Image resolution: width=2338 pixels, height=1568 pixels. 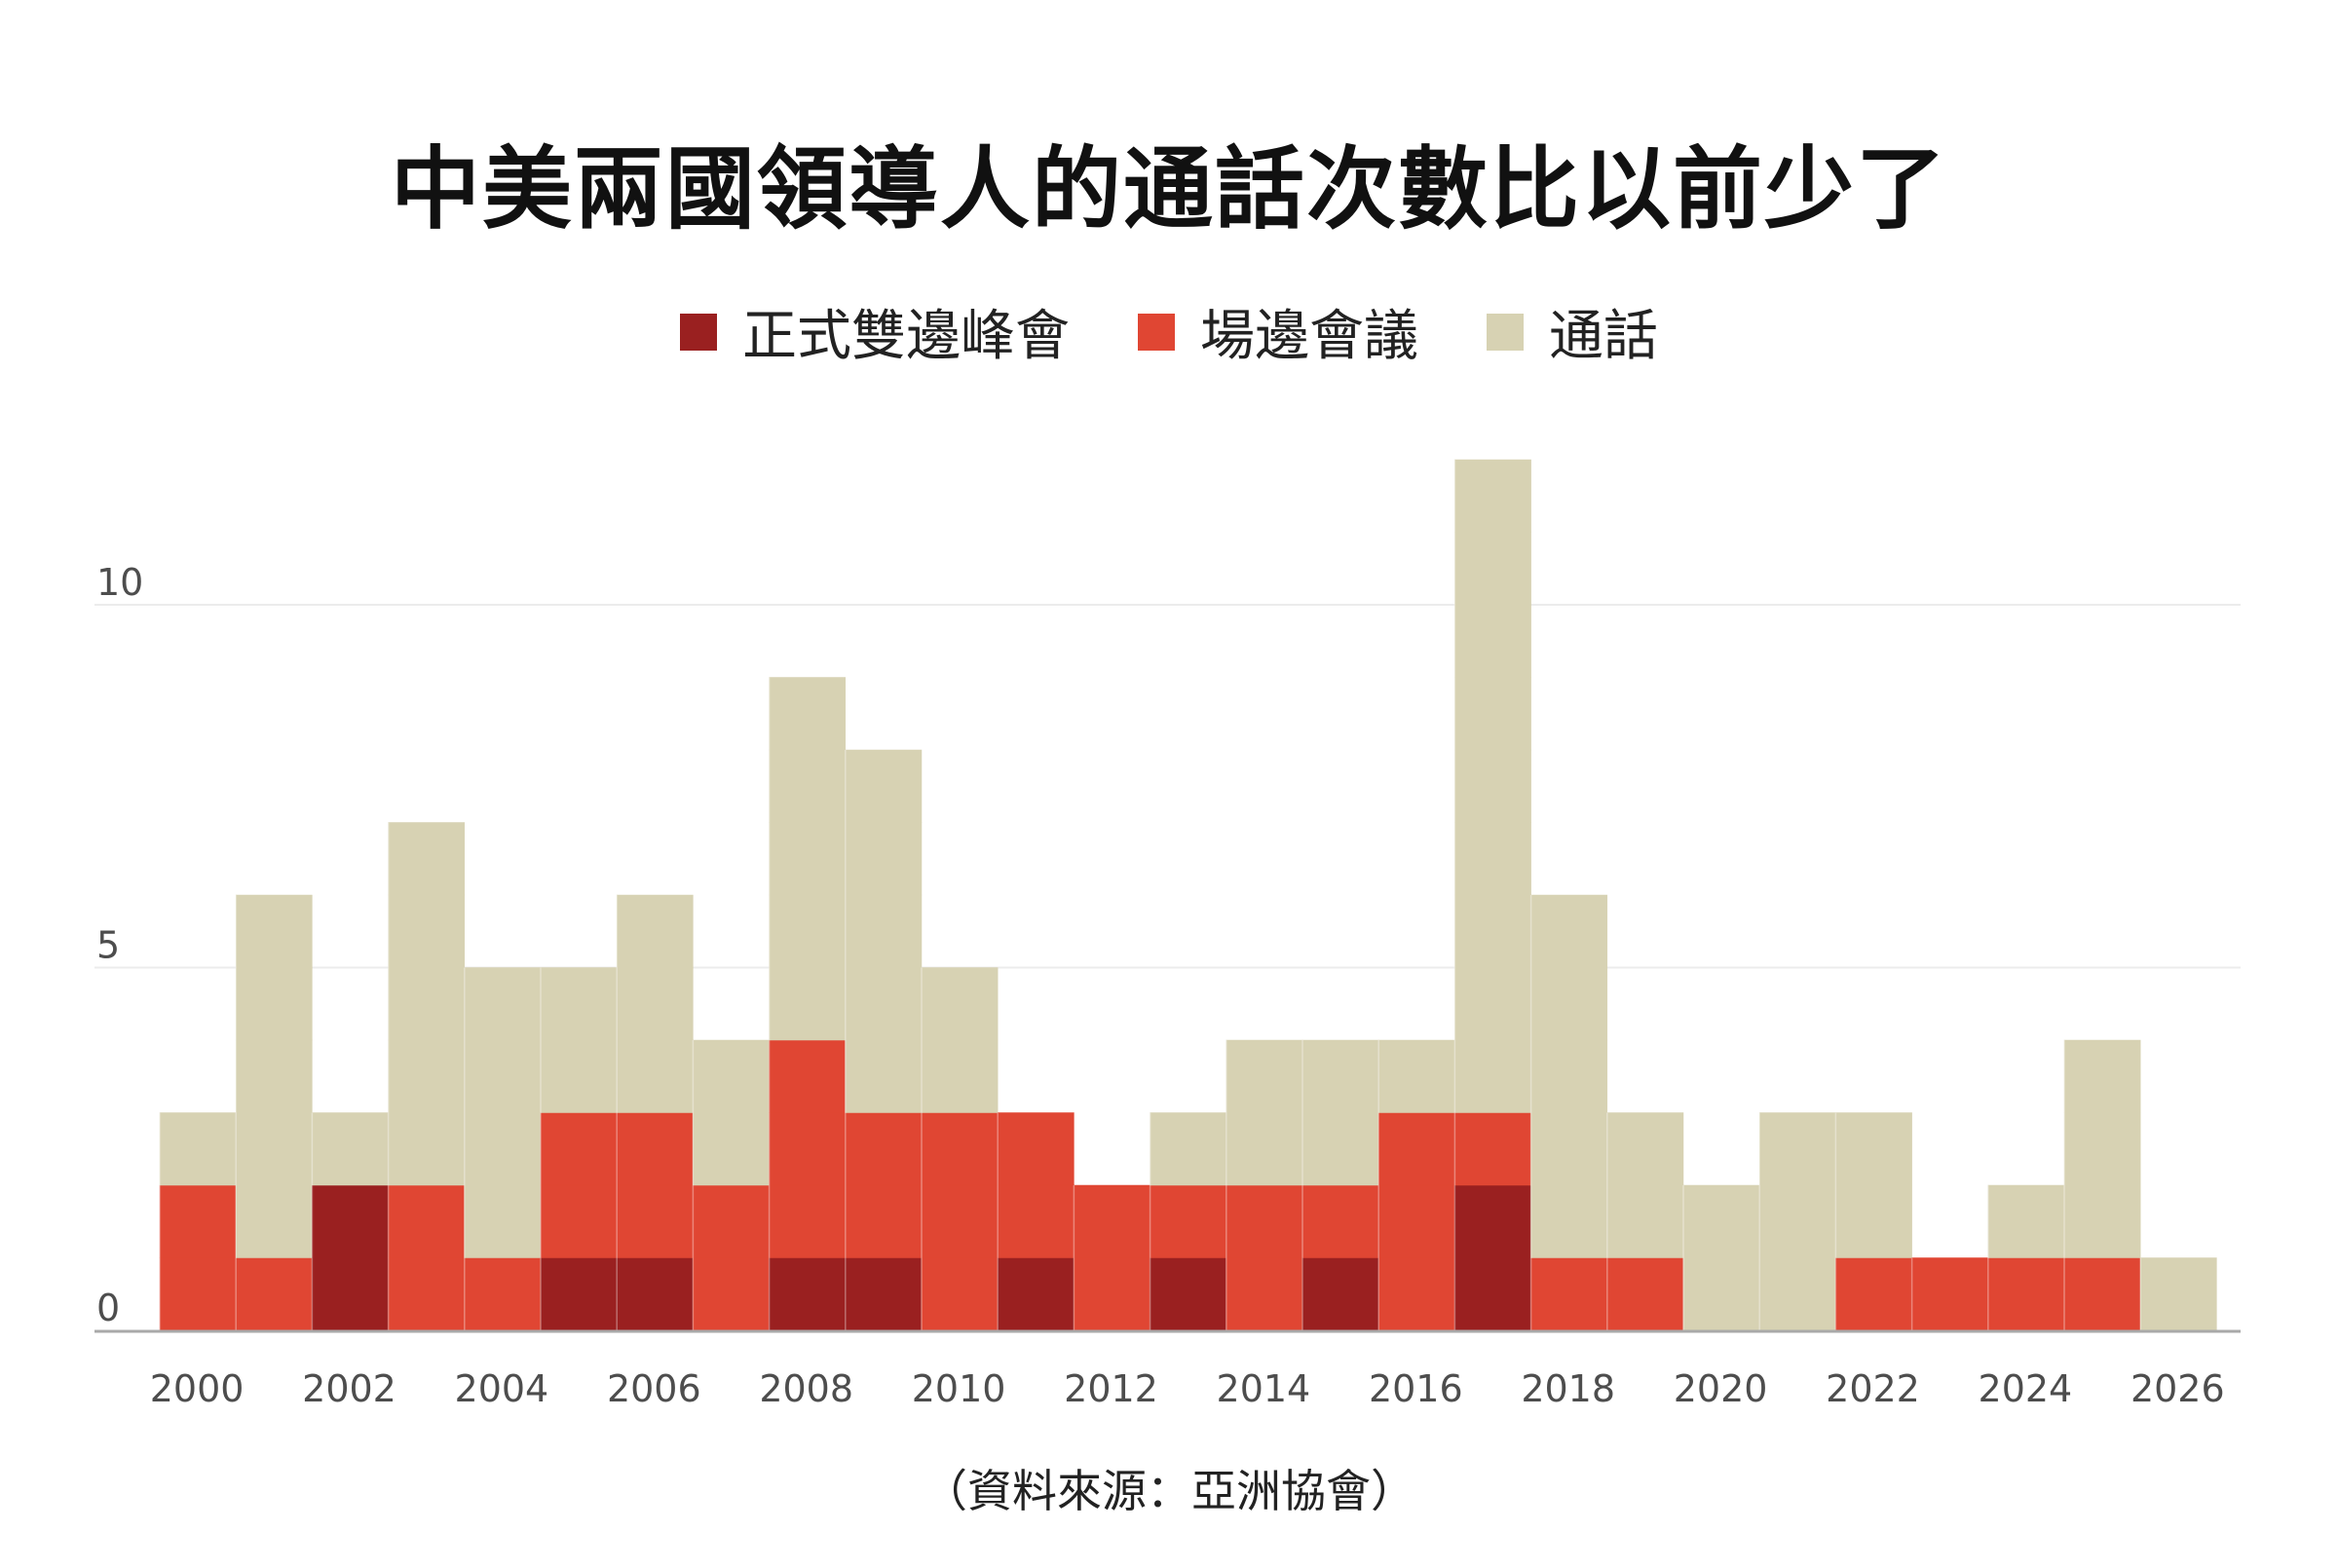 What do you see at coordinates (1156, 332) in the screenshot?
I see `legend-swatch-sideline-meeting` at bounding box center [1156, 332].